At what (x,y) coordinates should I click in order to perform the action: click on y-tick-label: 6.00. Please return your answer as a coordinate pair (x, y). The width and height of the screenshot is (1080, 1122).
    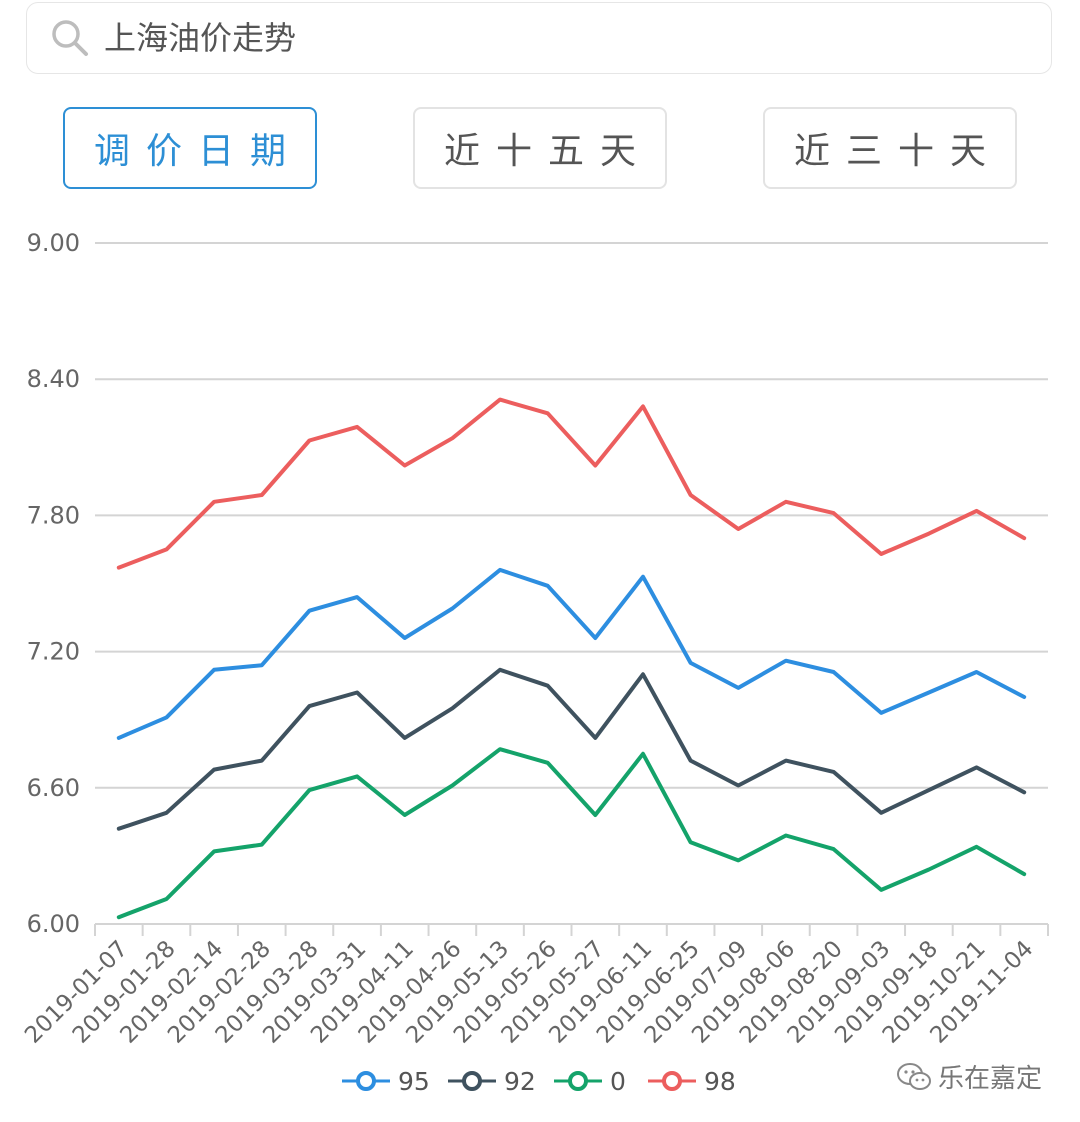
    Looking at the image, I should click on (53, 924).